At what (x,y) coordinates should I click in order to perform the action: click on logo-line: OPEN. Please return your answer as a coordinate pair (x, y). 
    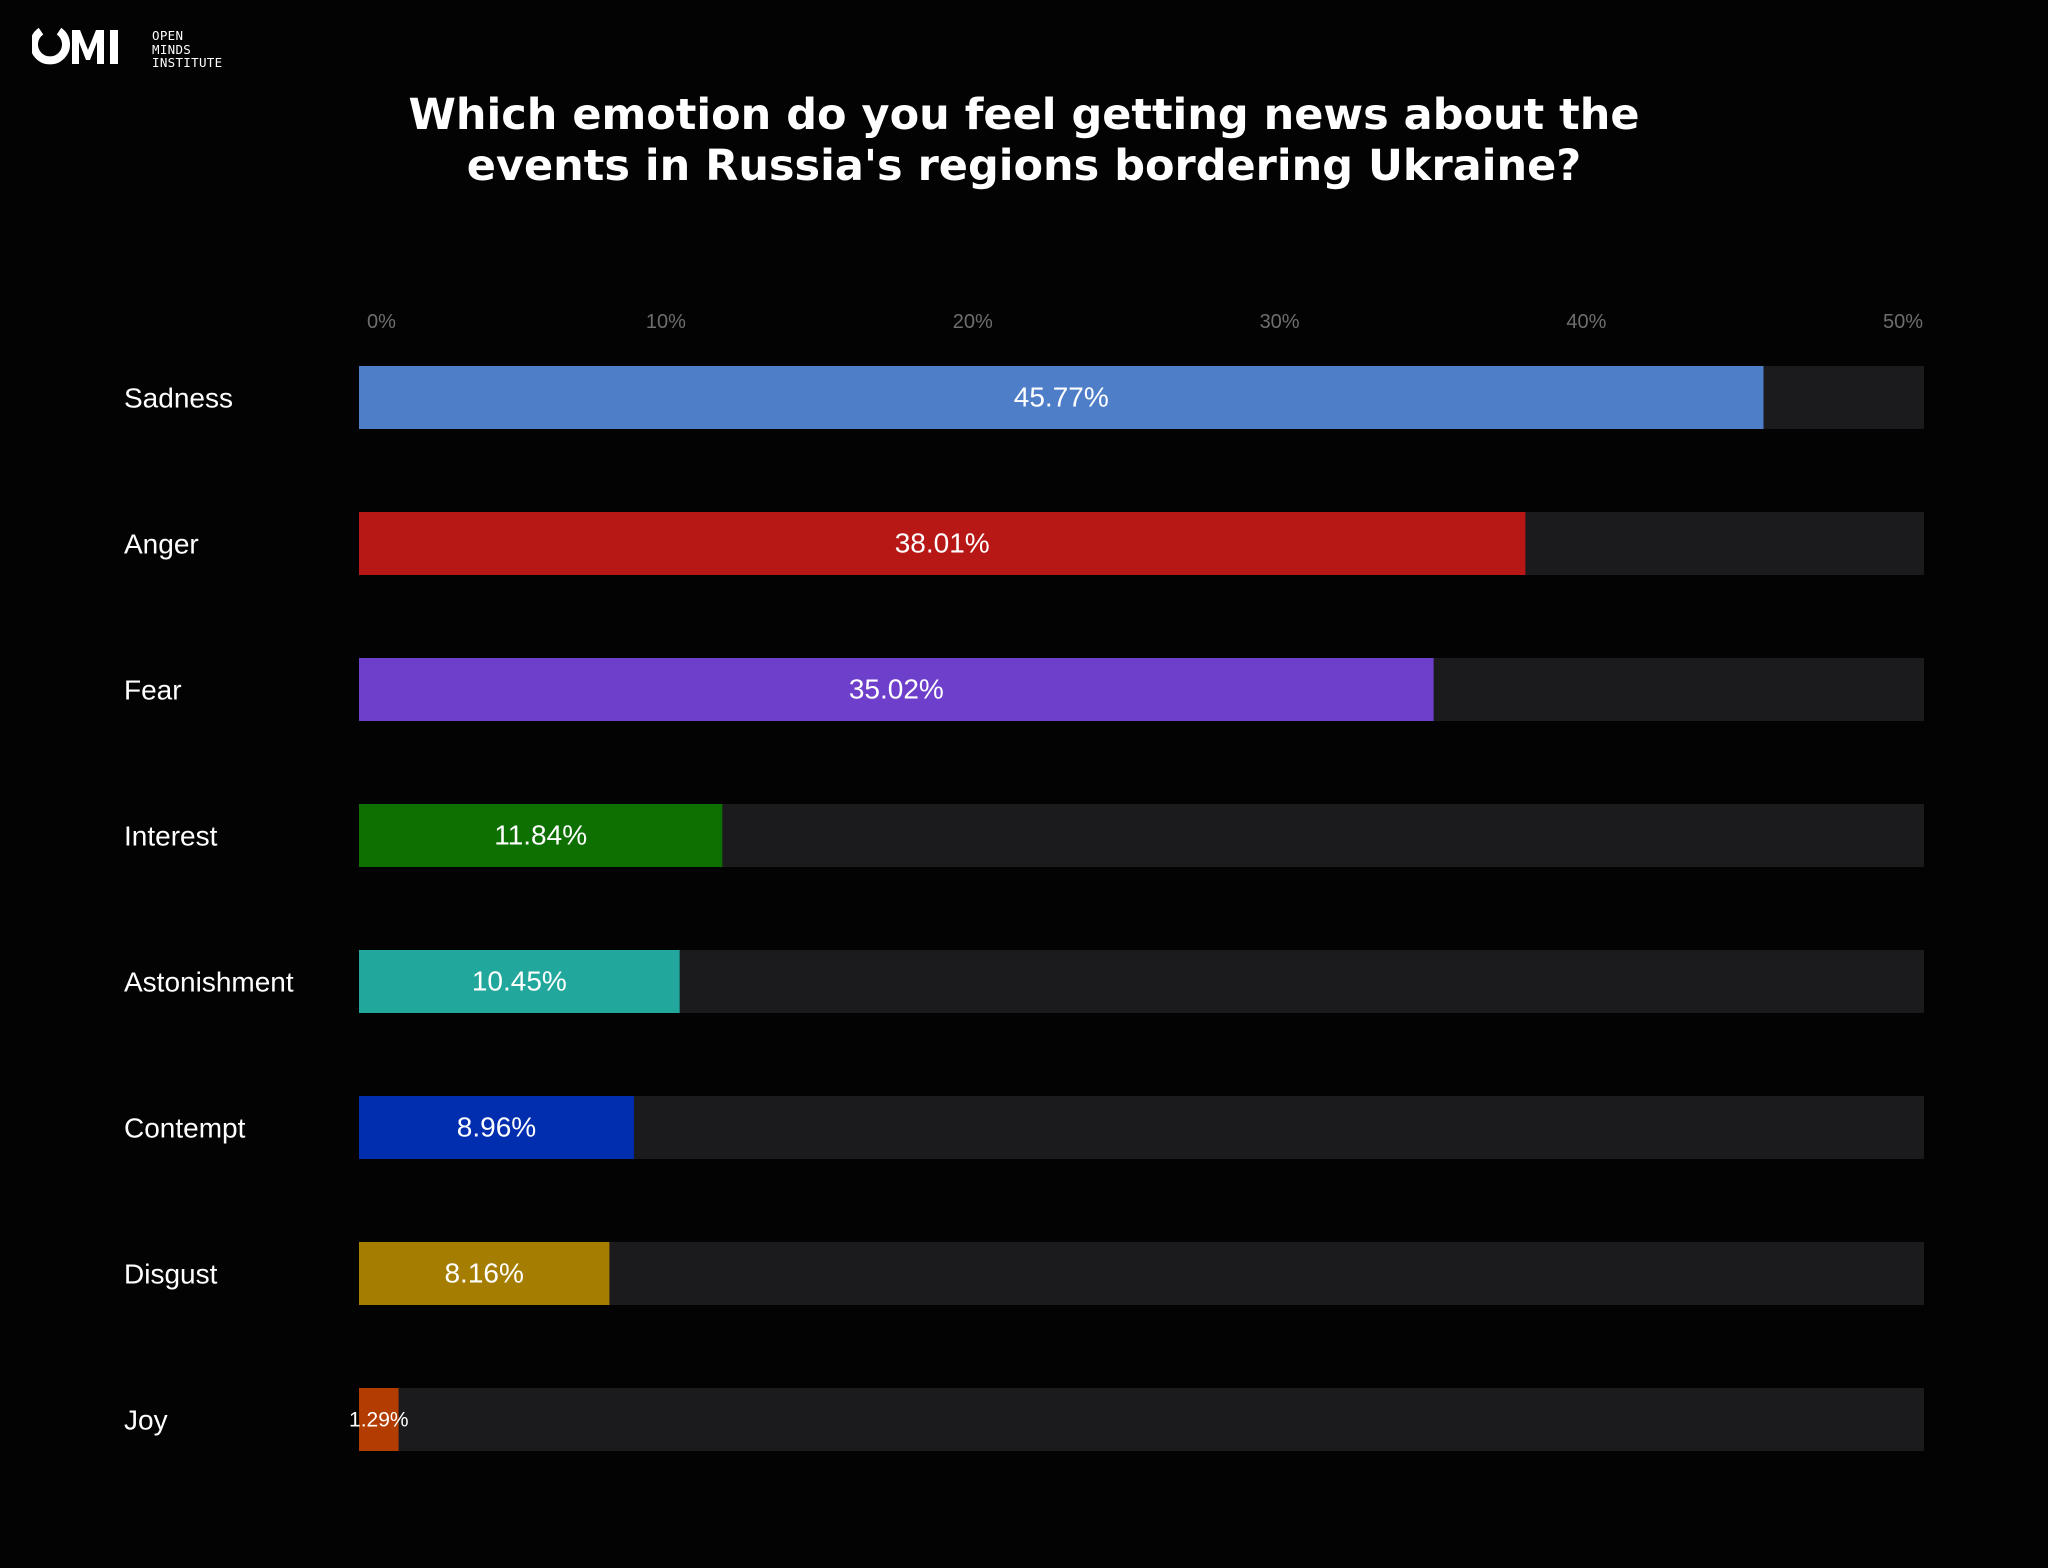
    Looking at the image, I should click on (168, 35).